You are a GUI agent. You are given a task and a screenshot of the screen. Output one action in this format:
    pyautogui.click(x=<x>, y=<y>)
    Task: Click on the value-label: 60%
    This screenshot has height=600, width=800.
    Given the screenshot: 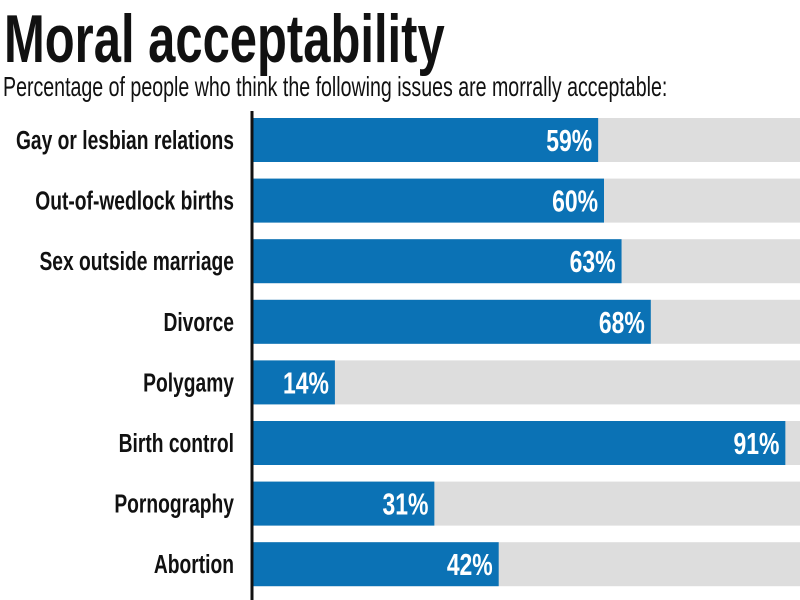 What is the action you would take?
    pyautogui.click(x=575, y=200)
    